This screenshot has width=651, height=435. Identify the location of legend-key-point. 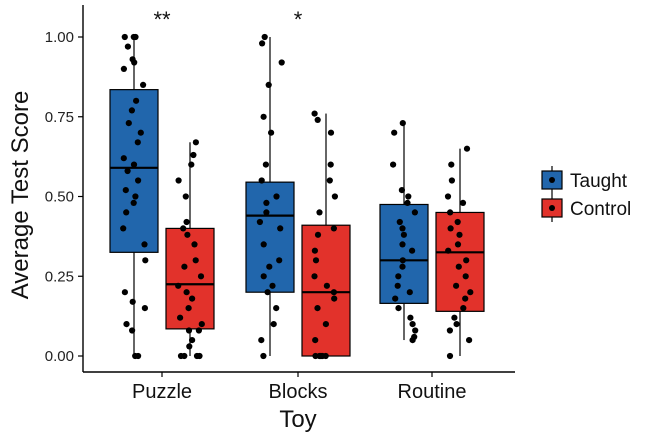
(552, 208).